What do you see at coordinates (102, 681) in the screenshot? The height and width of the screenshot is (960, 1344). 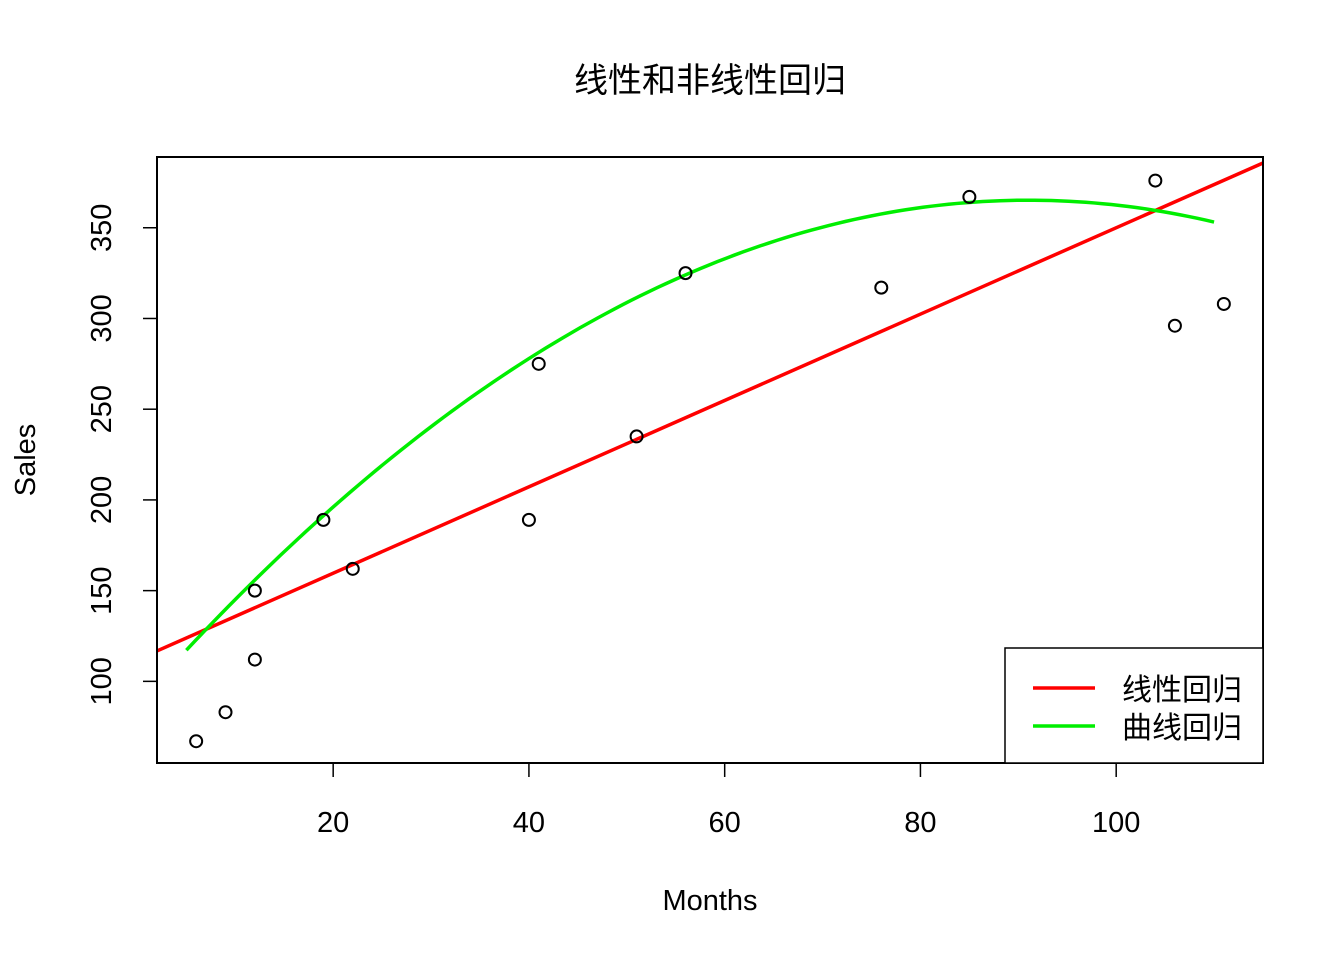 I see `y-tick-label: 100` at bounding box center [102, 681].